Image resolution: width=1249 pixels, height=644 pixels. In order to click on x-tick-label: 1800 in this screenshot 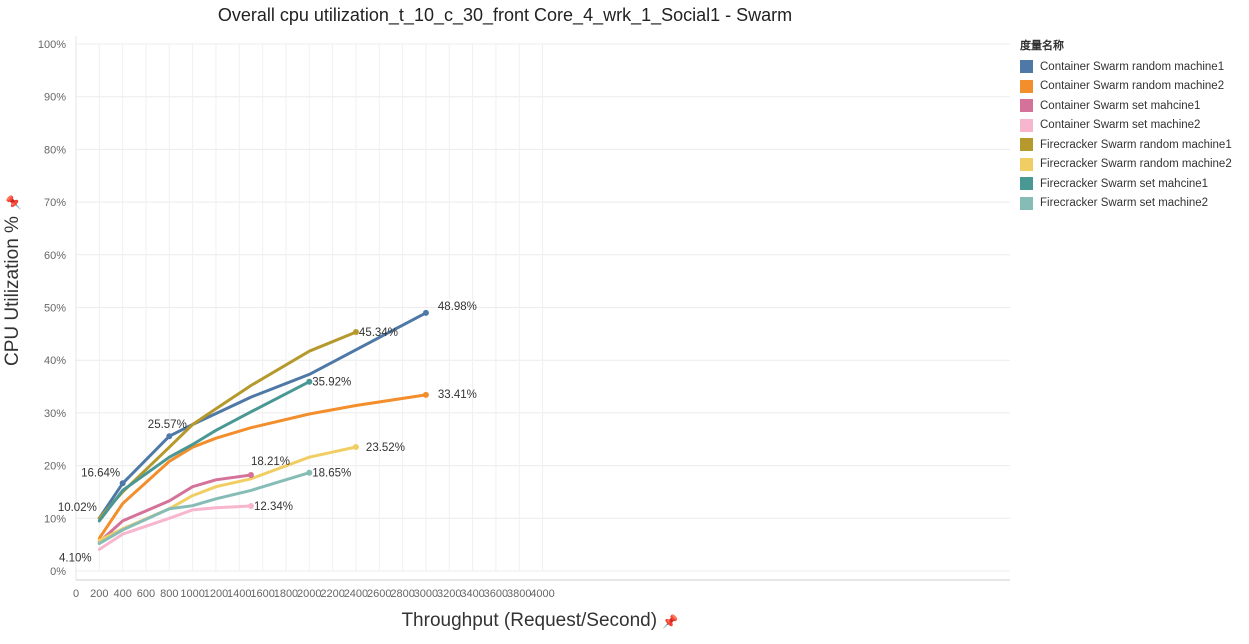, I will do `click(286, 594)`.